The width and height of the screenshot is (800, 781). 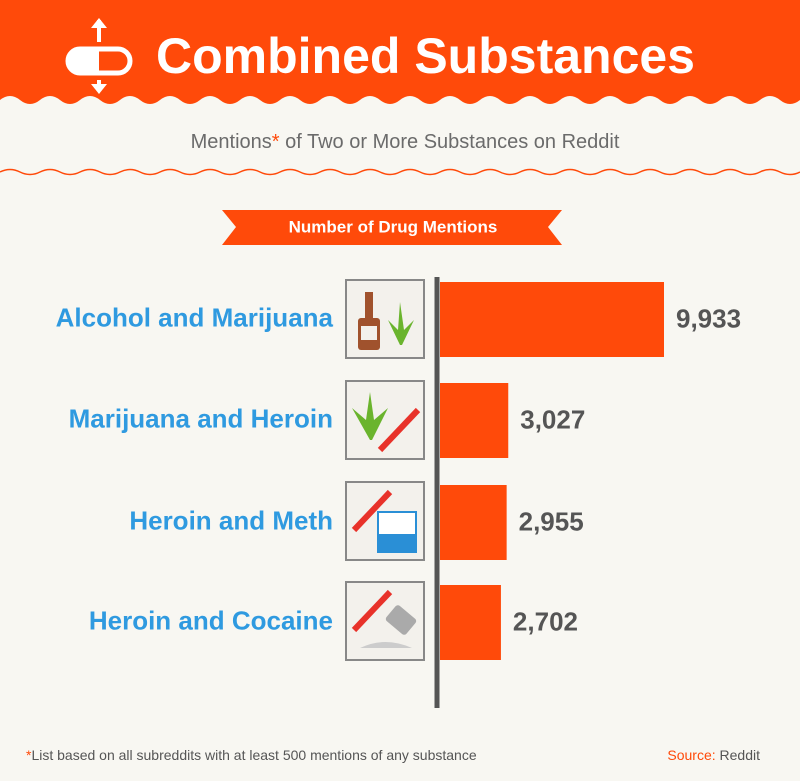 I want to click on source: Source: Reddit, so click(x=713, y=755).